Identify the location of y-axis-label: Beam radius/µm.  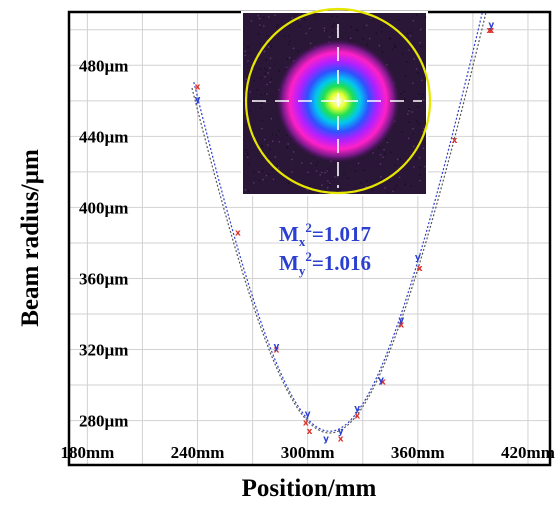
(30, 238).